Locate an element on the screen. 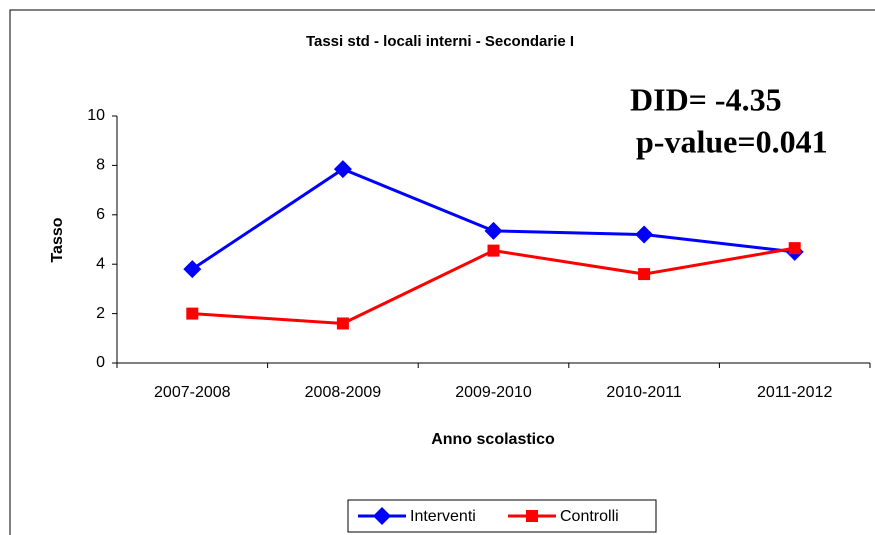 Image resolution: width=875 pixels, height=535 pixels. annotation: DID= -4.35 is located at coordinates (706, 99).